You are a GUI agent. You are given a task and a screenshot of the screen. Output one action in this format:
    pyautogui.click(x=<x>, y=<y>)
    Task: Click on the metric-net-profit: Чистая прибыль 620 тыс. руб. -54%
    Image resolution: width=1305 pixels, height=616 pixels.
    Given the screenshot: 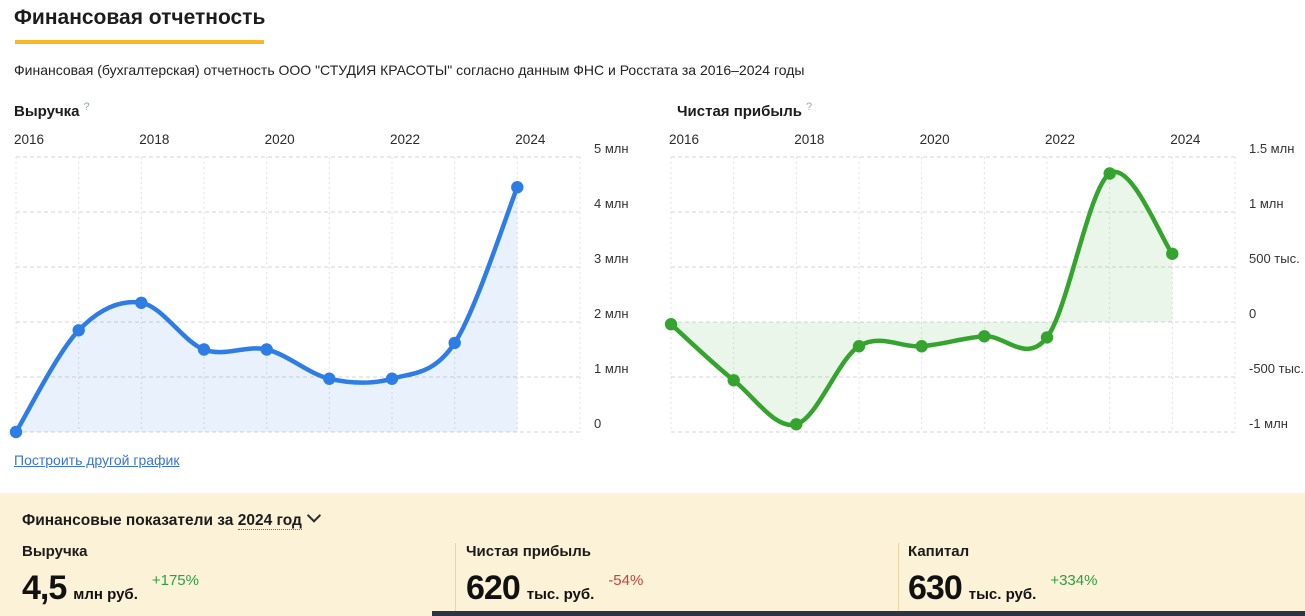 What is the action you would take?
    pyautogui.click(x=554, y=575)
    